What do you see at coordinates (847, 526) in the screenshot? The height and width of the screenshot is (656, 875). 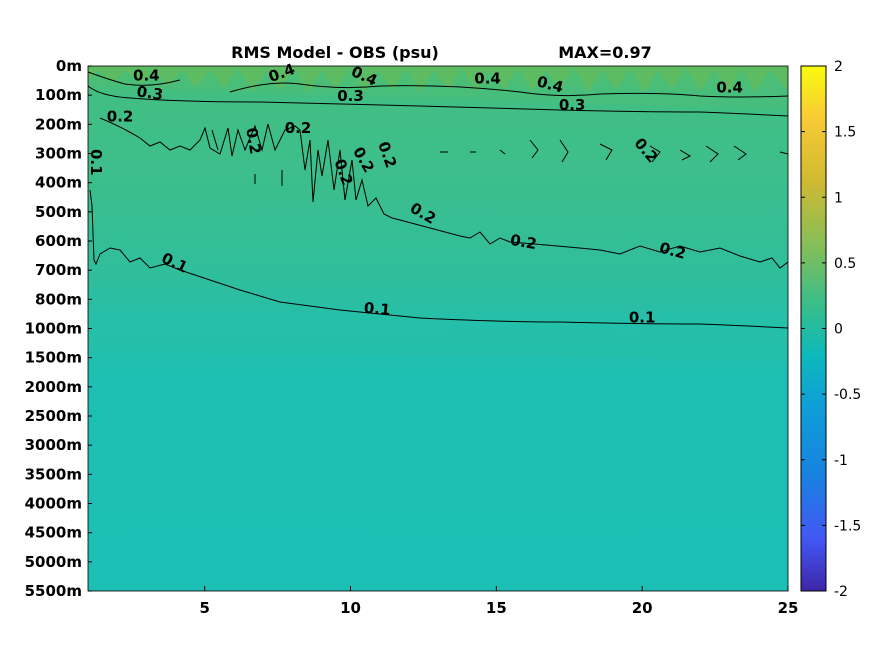 I see `colorbar-tick-label: -1.5` at bounding box center [847, 526].